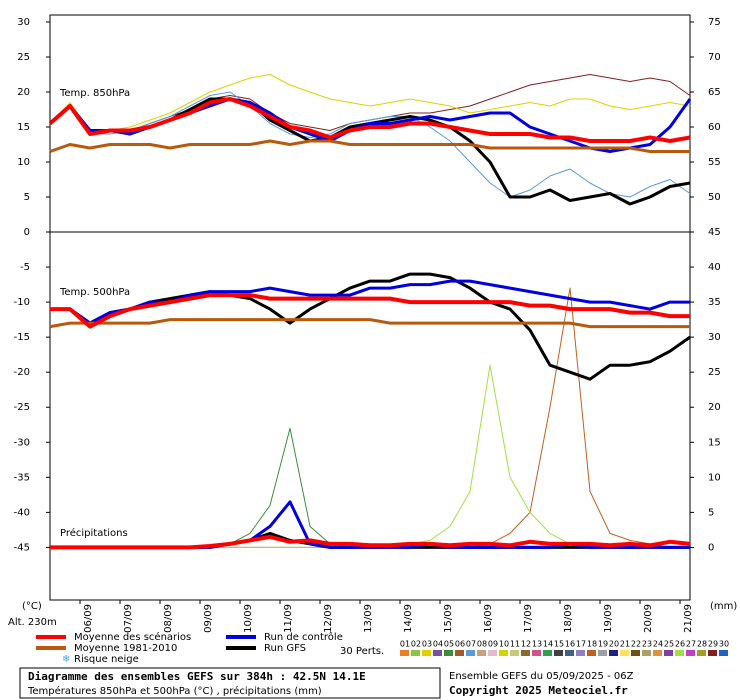 Image resolution: width=740 pixels, height=700 pixels. Describe the element at coordinates (488, 618) in the screenshot. I see `x-tick-label: 16/09` at that location.